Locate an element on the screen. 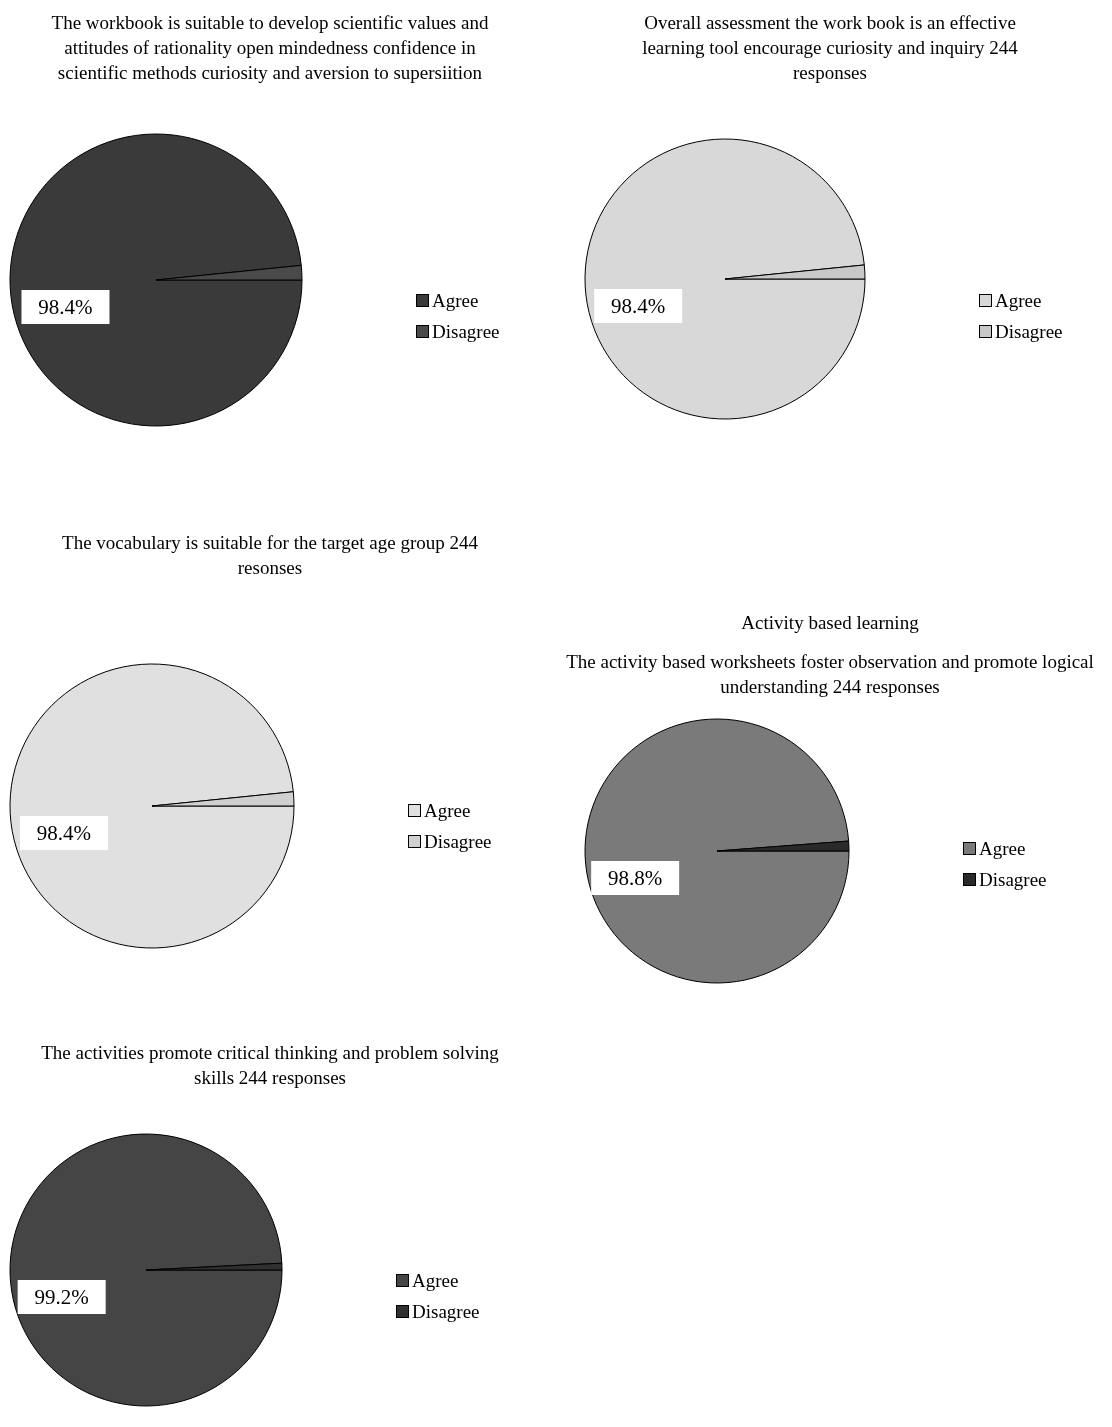  chart-title: Activity based learning is located at coordinates (830, 623).